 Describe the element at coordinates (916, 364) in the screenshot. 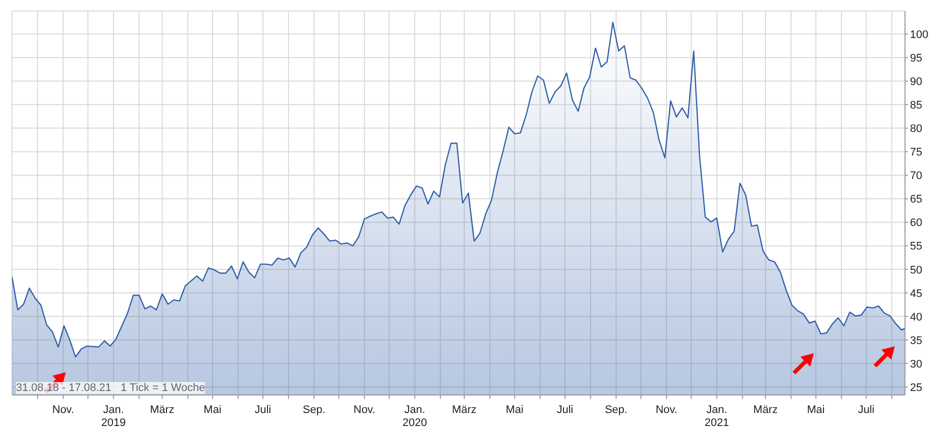

I see `y-tick-label: 30` at that location.